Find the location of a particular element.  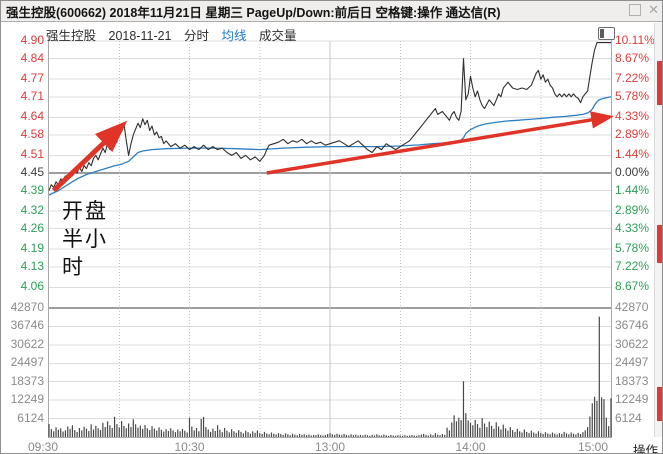

price-tick-label: 4.64 is located at coordinates (32, 116).